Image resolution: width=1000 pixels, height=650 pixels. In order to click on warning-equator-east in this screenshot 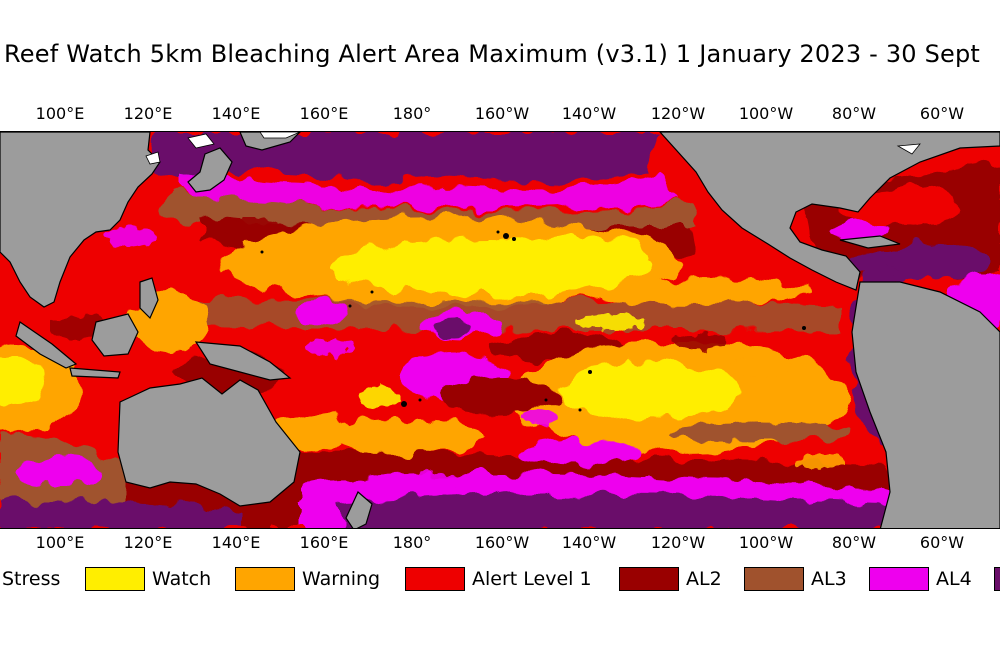, I will do `click(700, 292)`.